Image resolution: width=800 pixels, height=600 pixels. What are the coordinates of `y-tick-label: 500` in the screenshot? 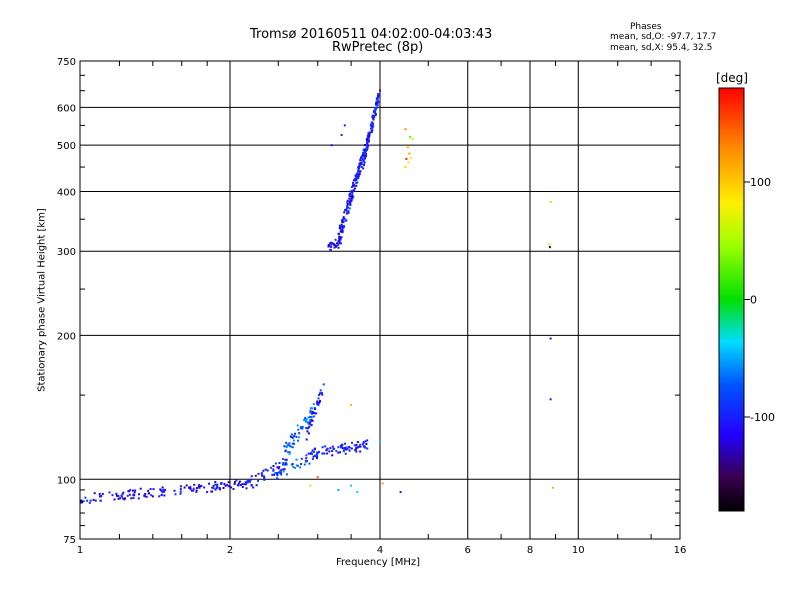 It's located at (66, 146).